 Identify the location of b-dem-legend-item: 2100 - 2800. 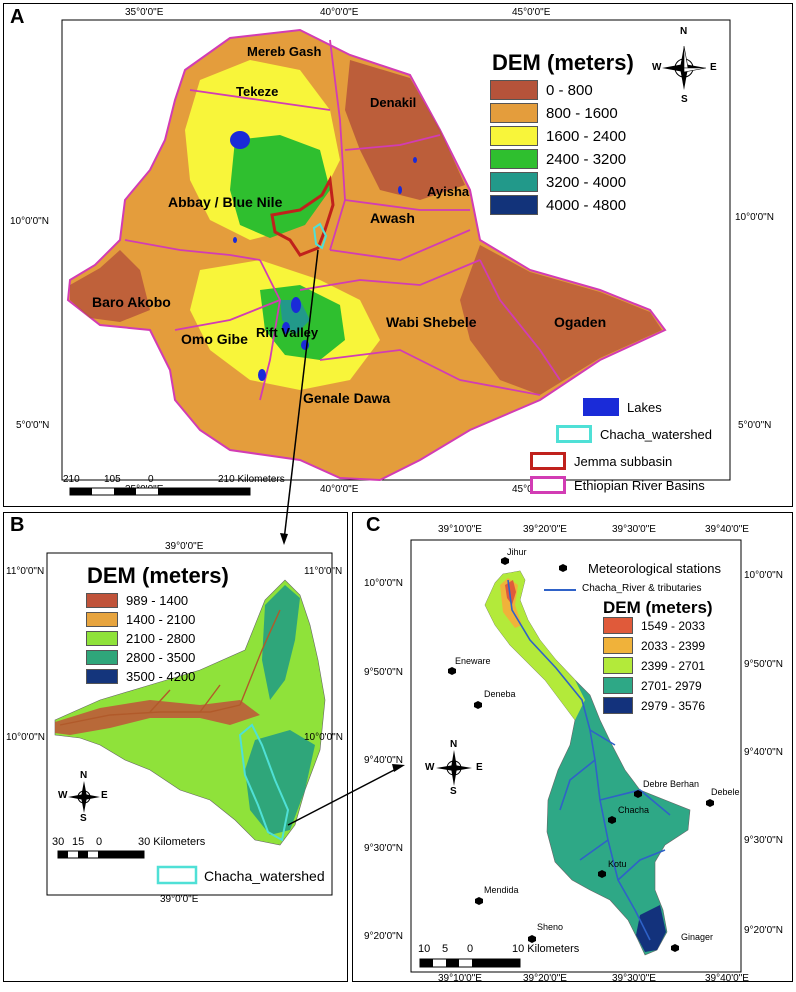
(140, 638).